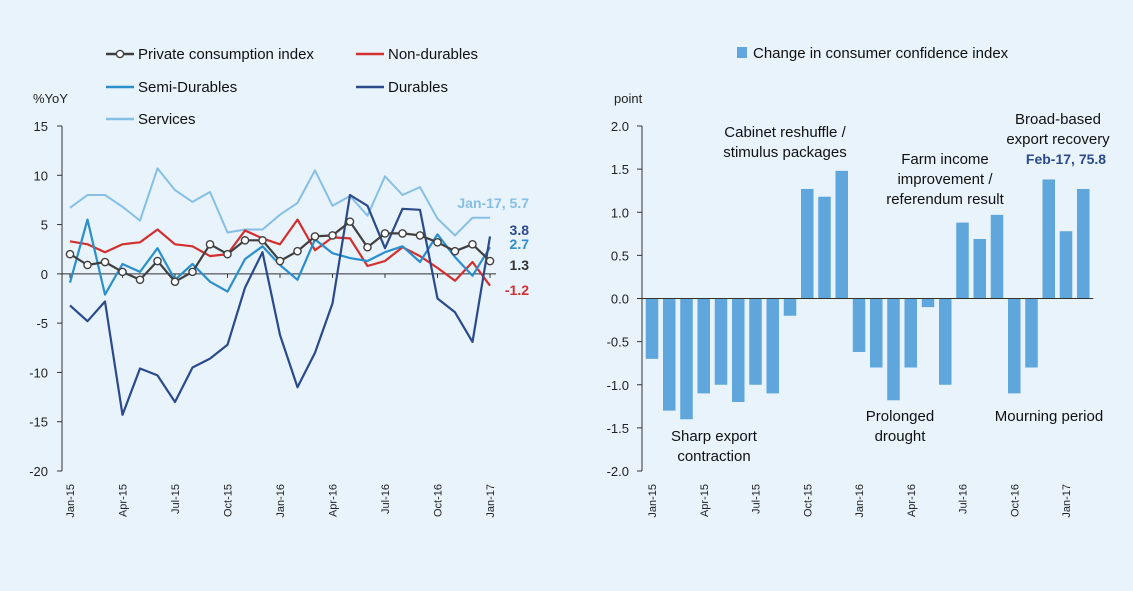  Describe the element at coordinates (1066, 159) in the screenshot. I see `feb17-highlight-label: Feb-17, 75.8` at that location.